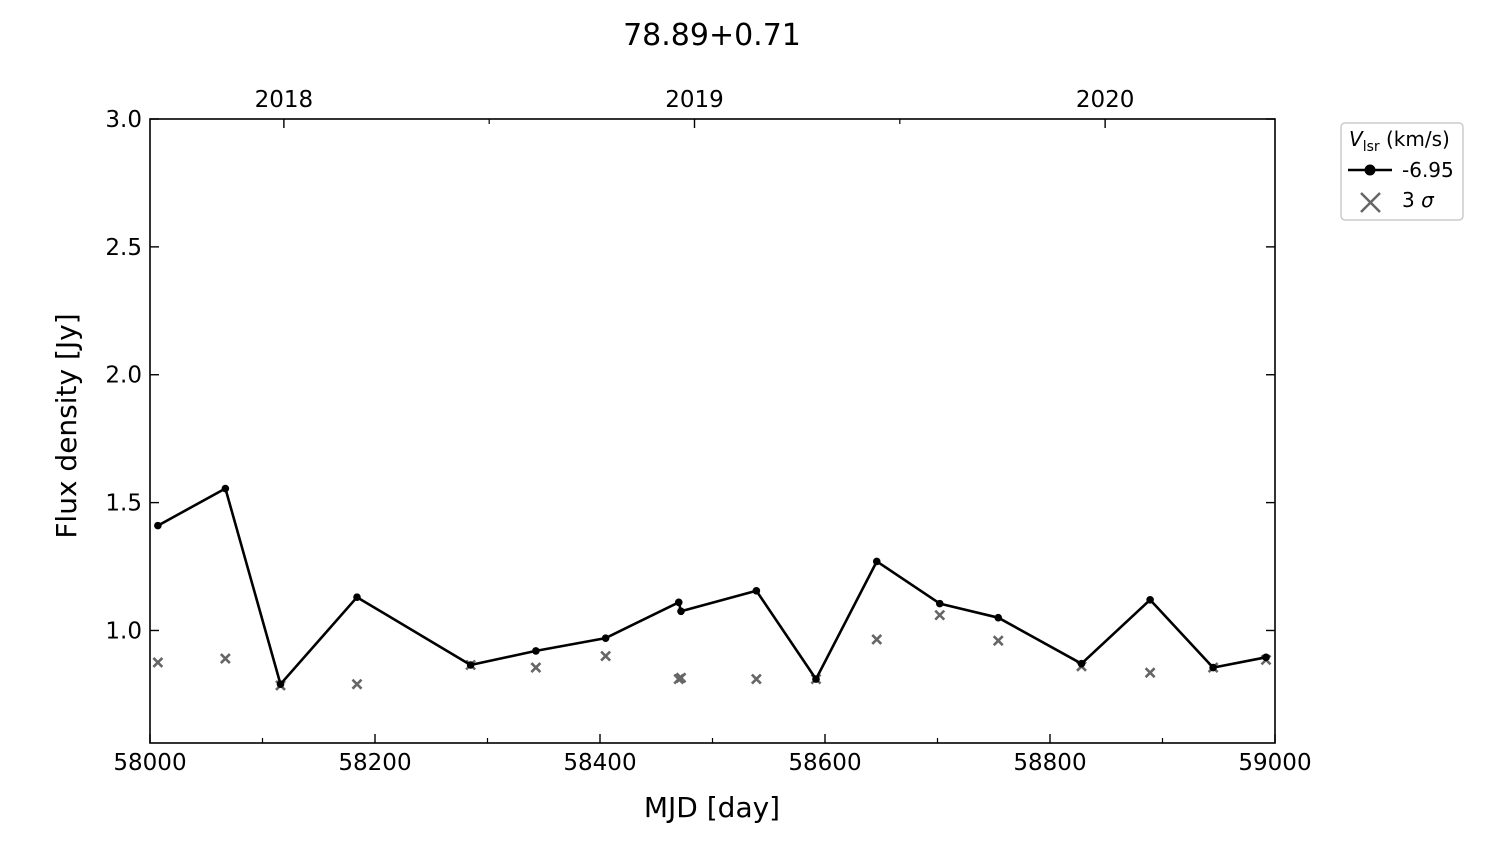 Image resolution: width=1500 pixels, height=844 pixels. Describe the element at coordinates (1428, 200) in the screenshot. I see `legend-sigma-symbol: σ` at that location.